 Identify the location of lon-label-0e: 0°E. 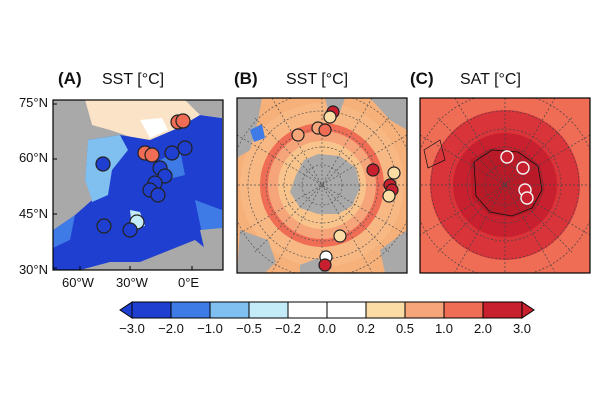
(189, 282).